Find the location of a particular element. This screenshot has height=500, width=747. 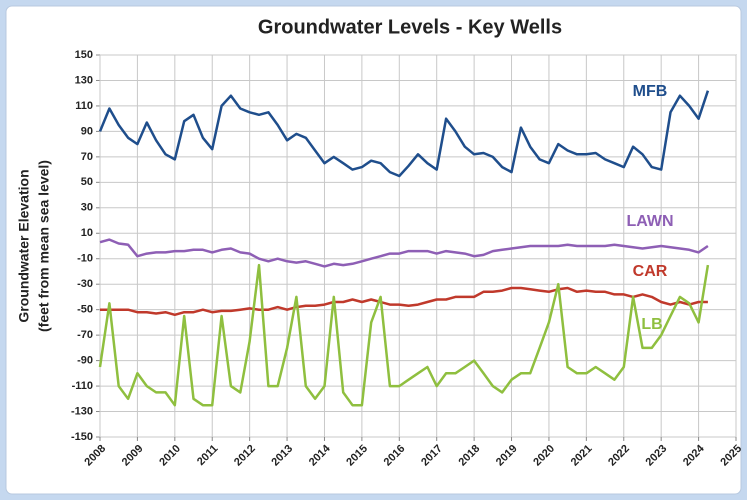

y-axis-label: (feet from mean sea level) is located at coordinates (44, 246).